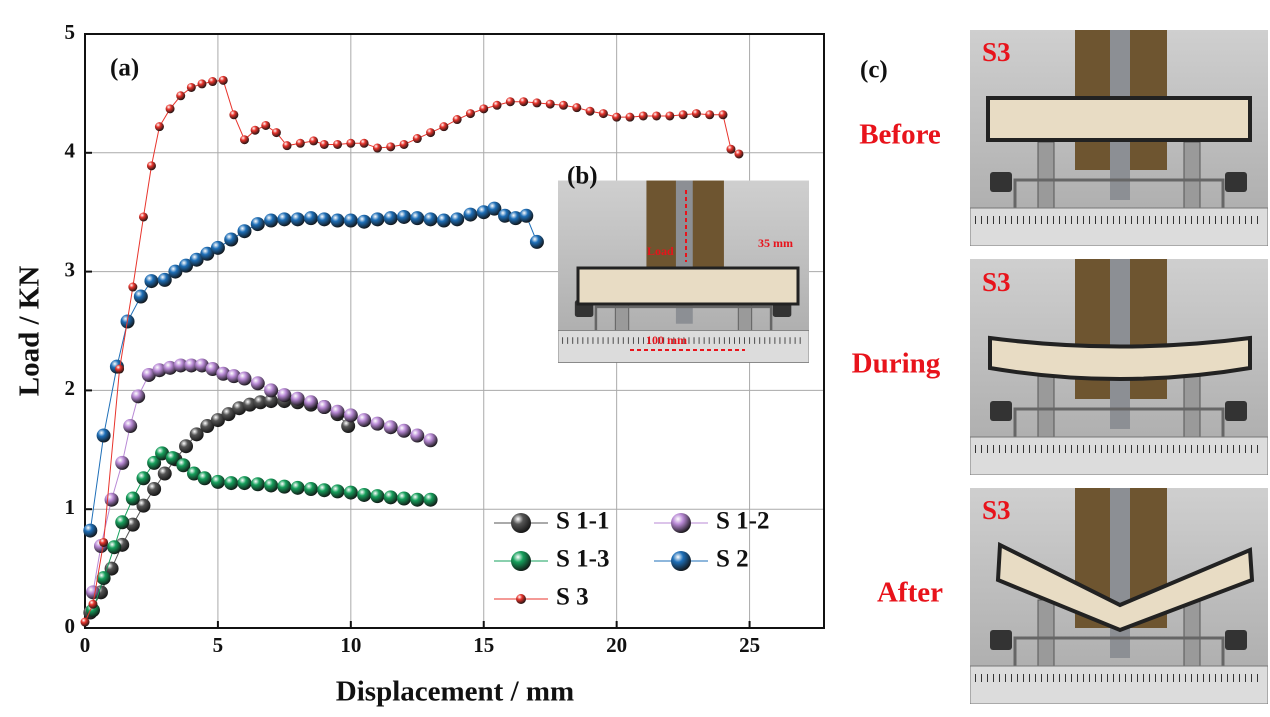 Image resolution: width=1270 pixels, height=717 pixels. Describe the element at coordinates (124, 68) in the screenshot. I see `panel-label: (a)` at that location.